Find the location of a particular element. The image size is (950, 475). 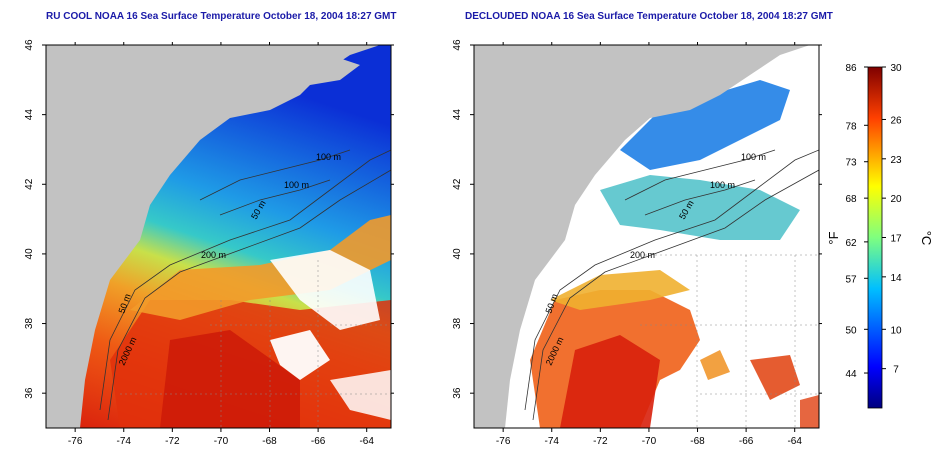

sst-field-cold is located at coordinates (705, 125).